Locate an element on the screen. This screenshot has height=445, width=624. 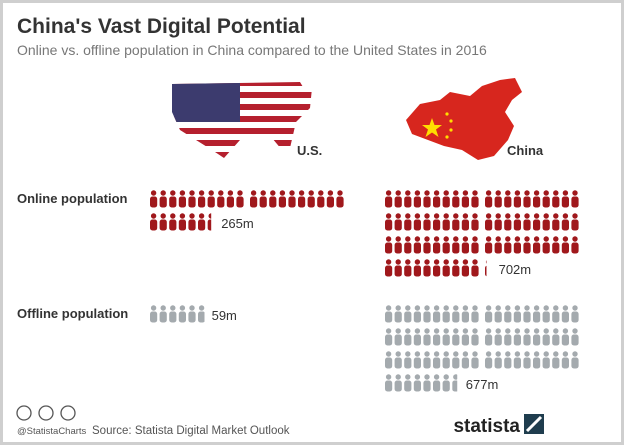
value-label: 702m is located at coordinates (515, 269).